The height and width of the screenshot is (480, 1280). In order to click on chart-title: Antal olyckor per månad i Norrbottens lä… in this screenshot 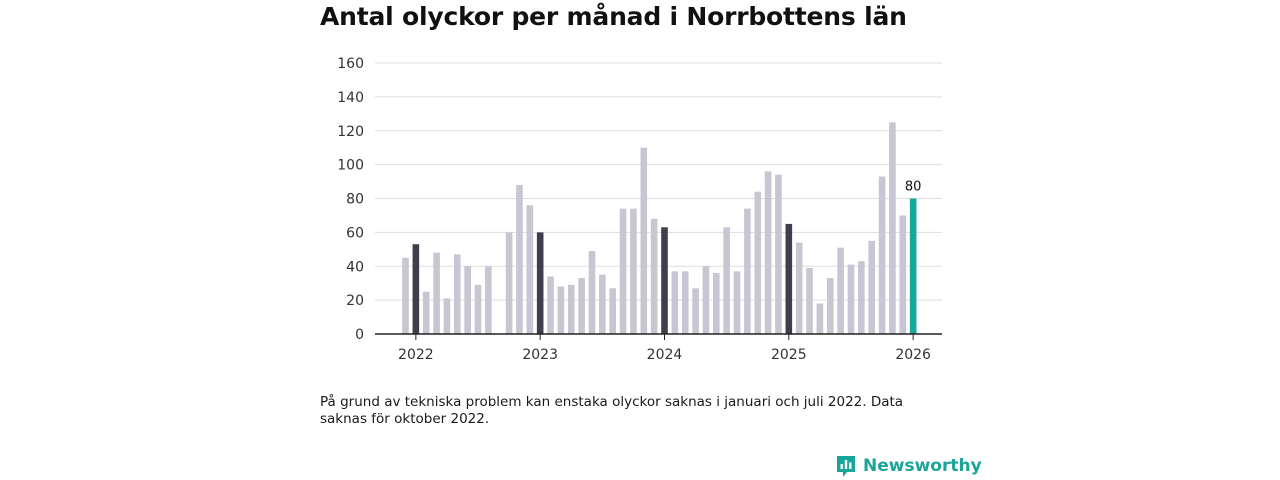, I will do `click(613, 16)`.